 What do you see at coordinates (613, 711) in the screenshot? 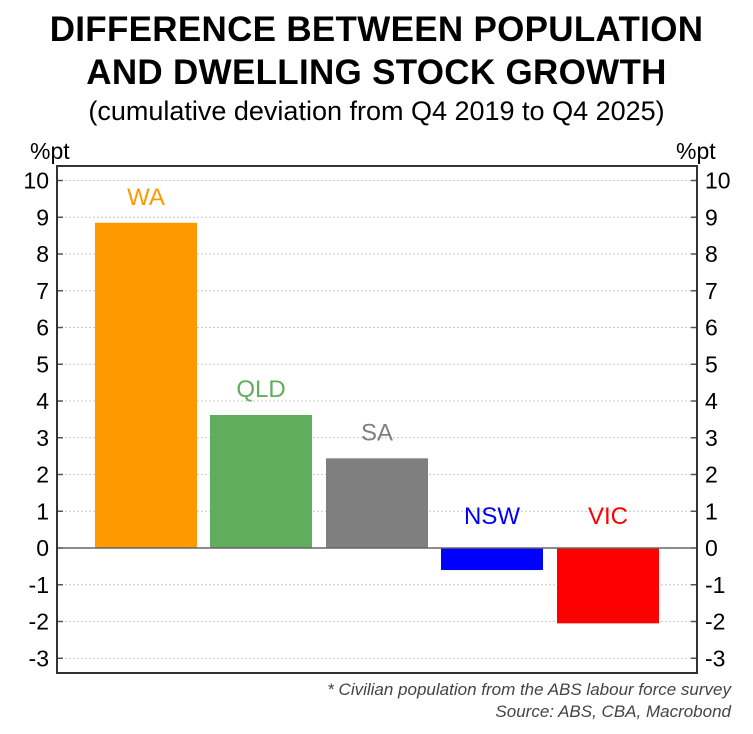
I see `source-note: Source: ABS, CBA, Macrobond` at bounding box center [613, 711].